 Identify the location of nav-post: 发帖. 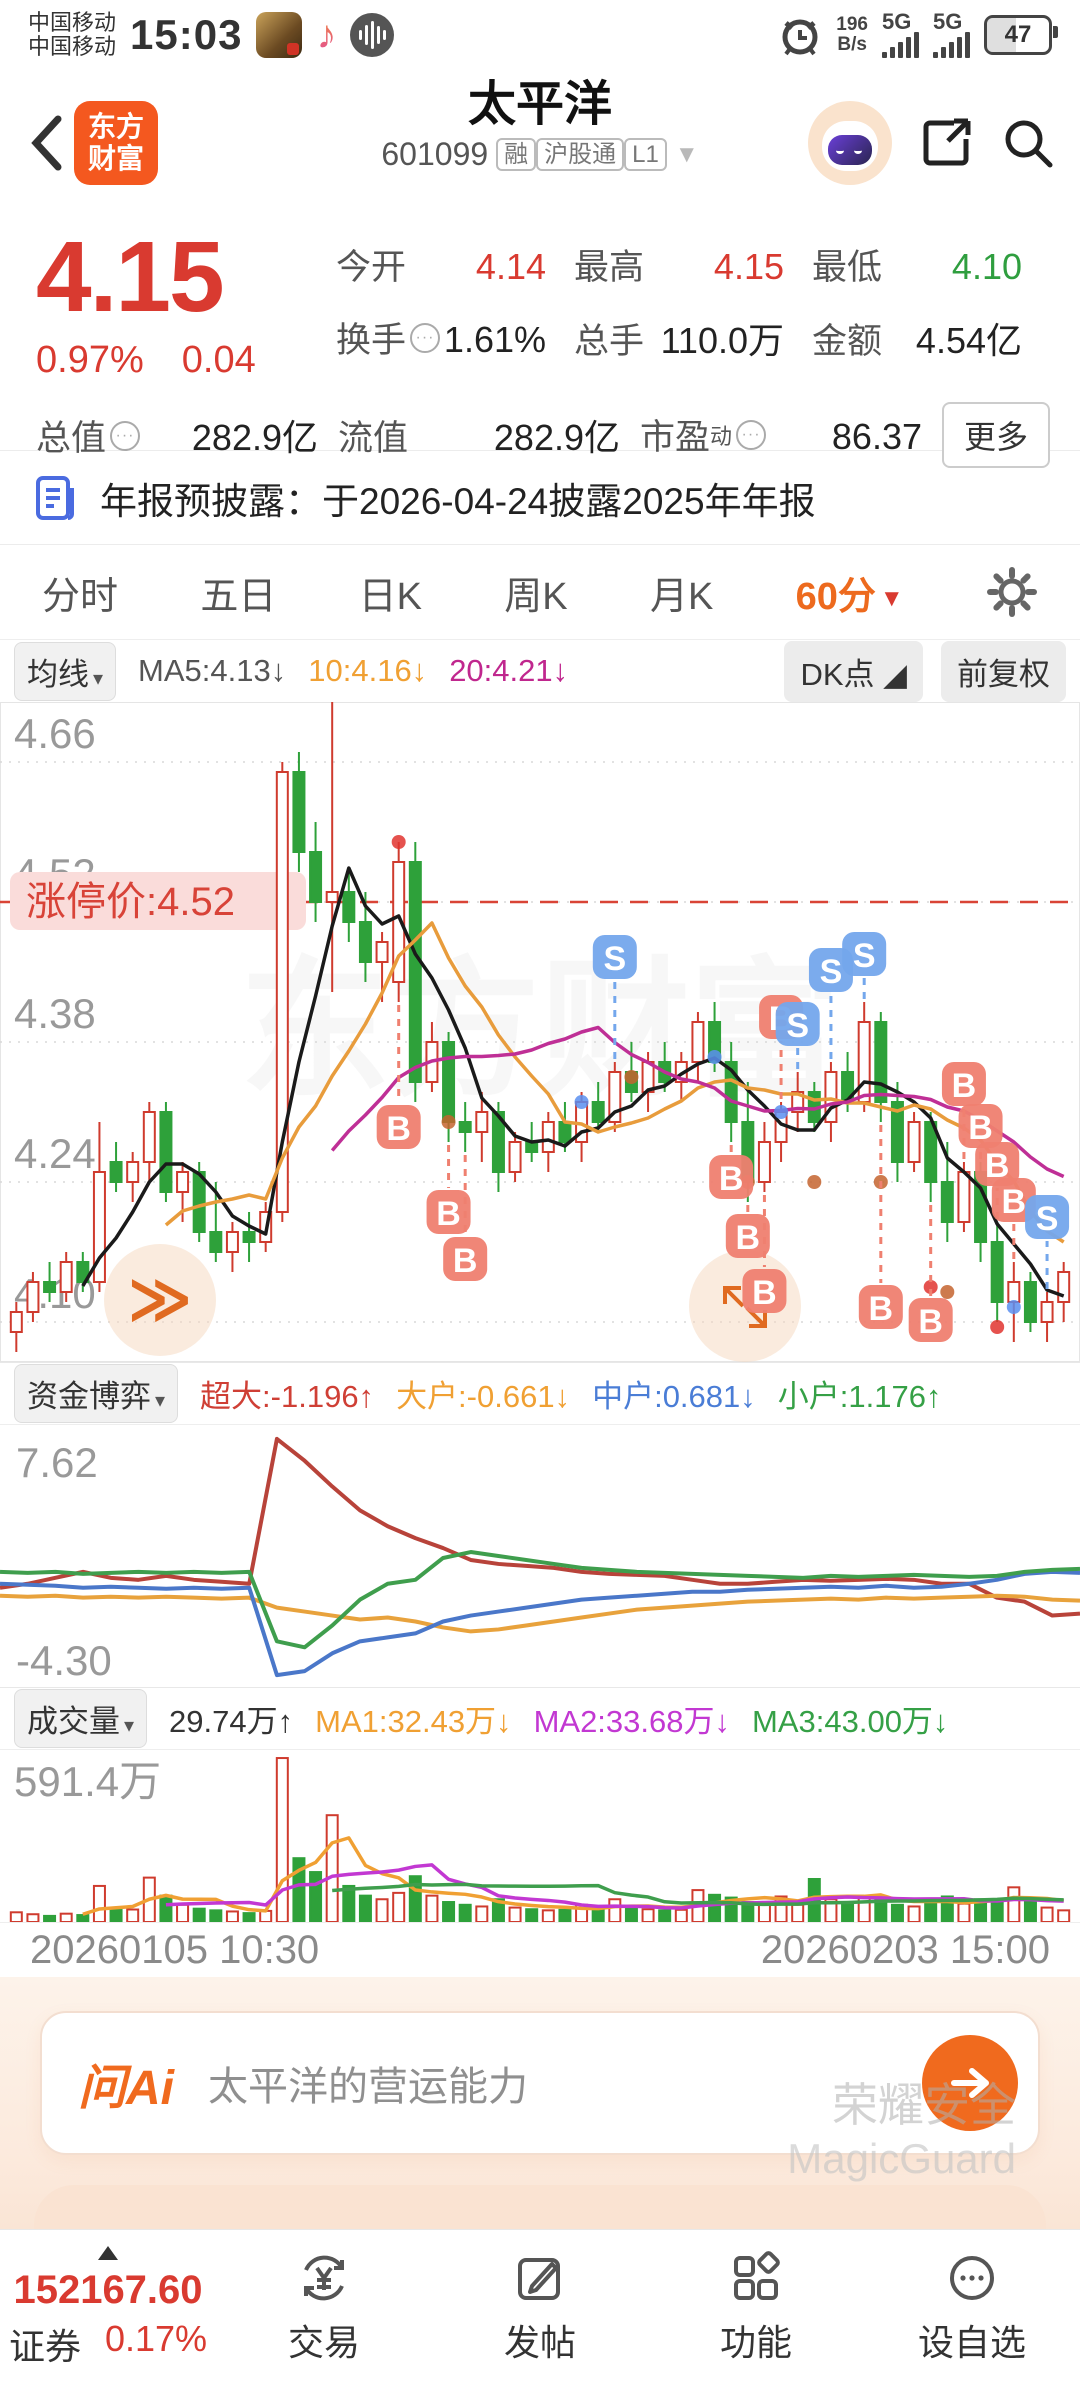
(540, 2308).